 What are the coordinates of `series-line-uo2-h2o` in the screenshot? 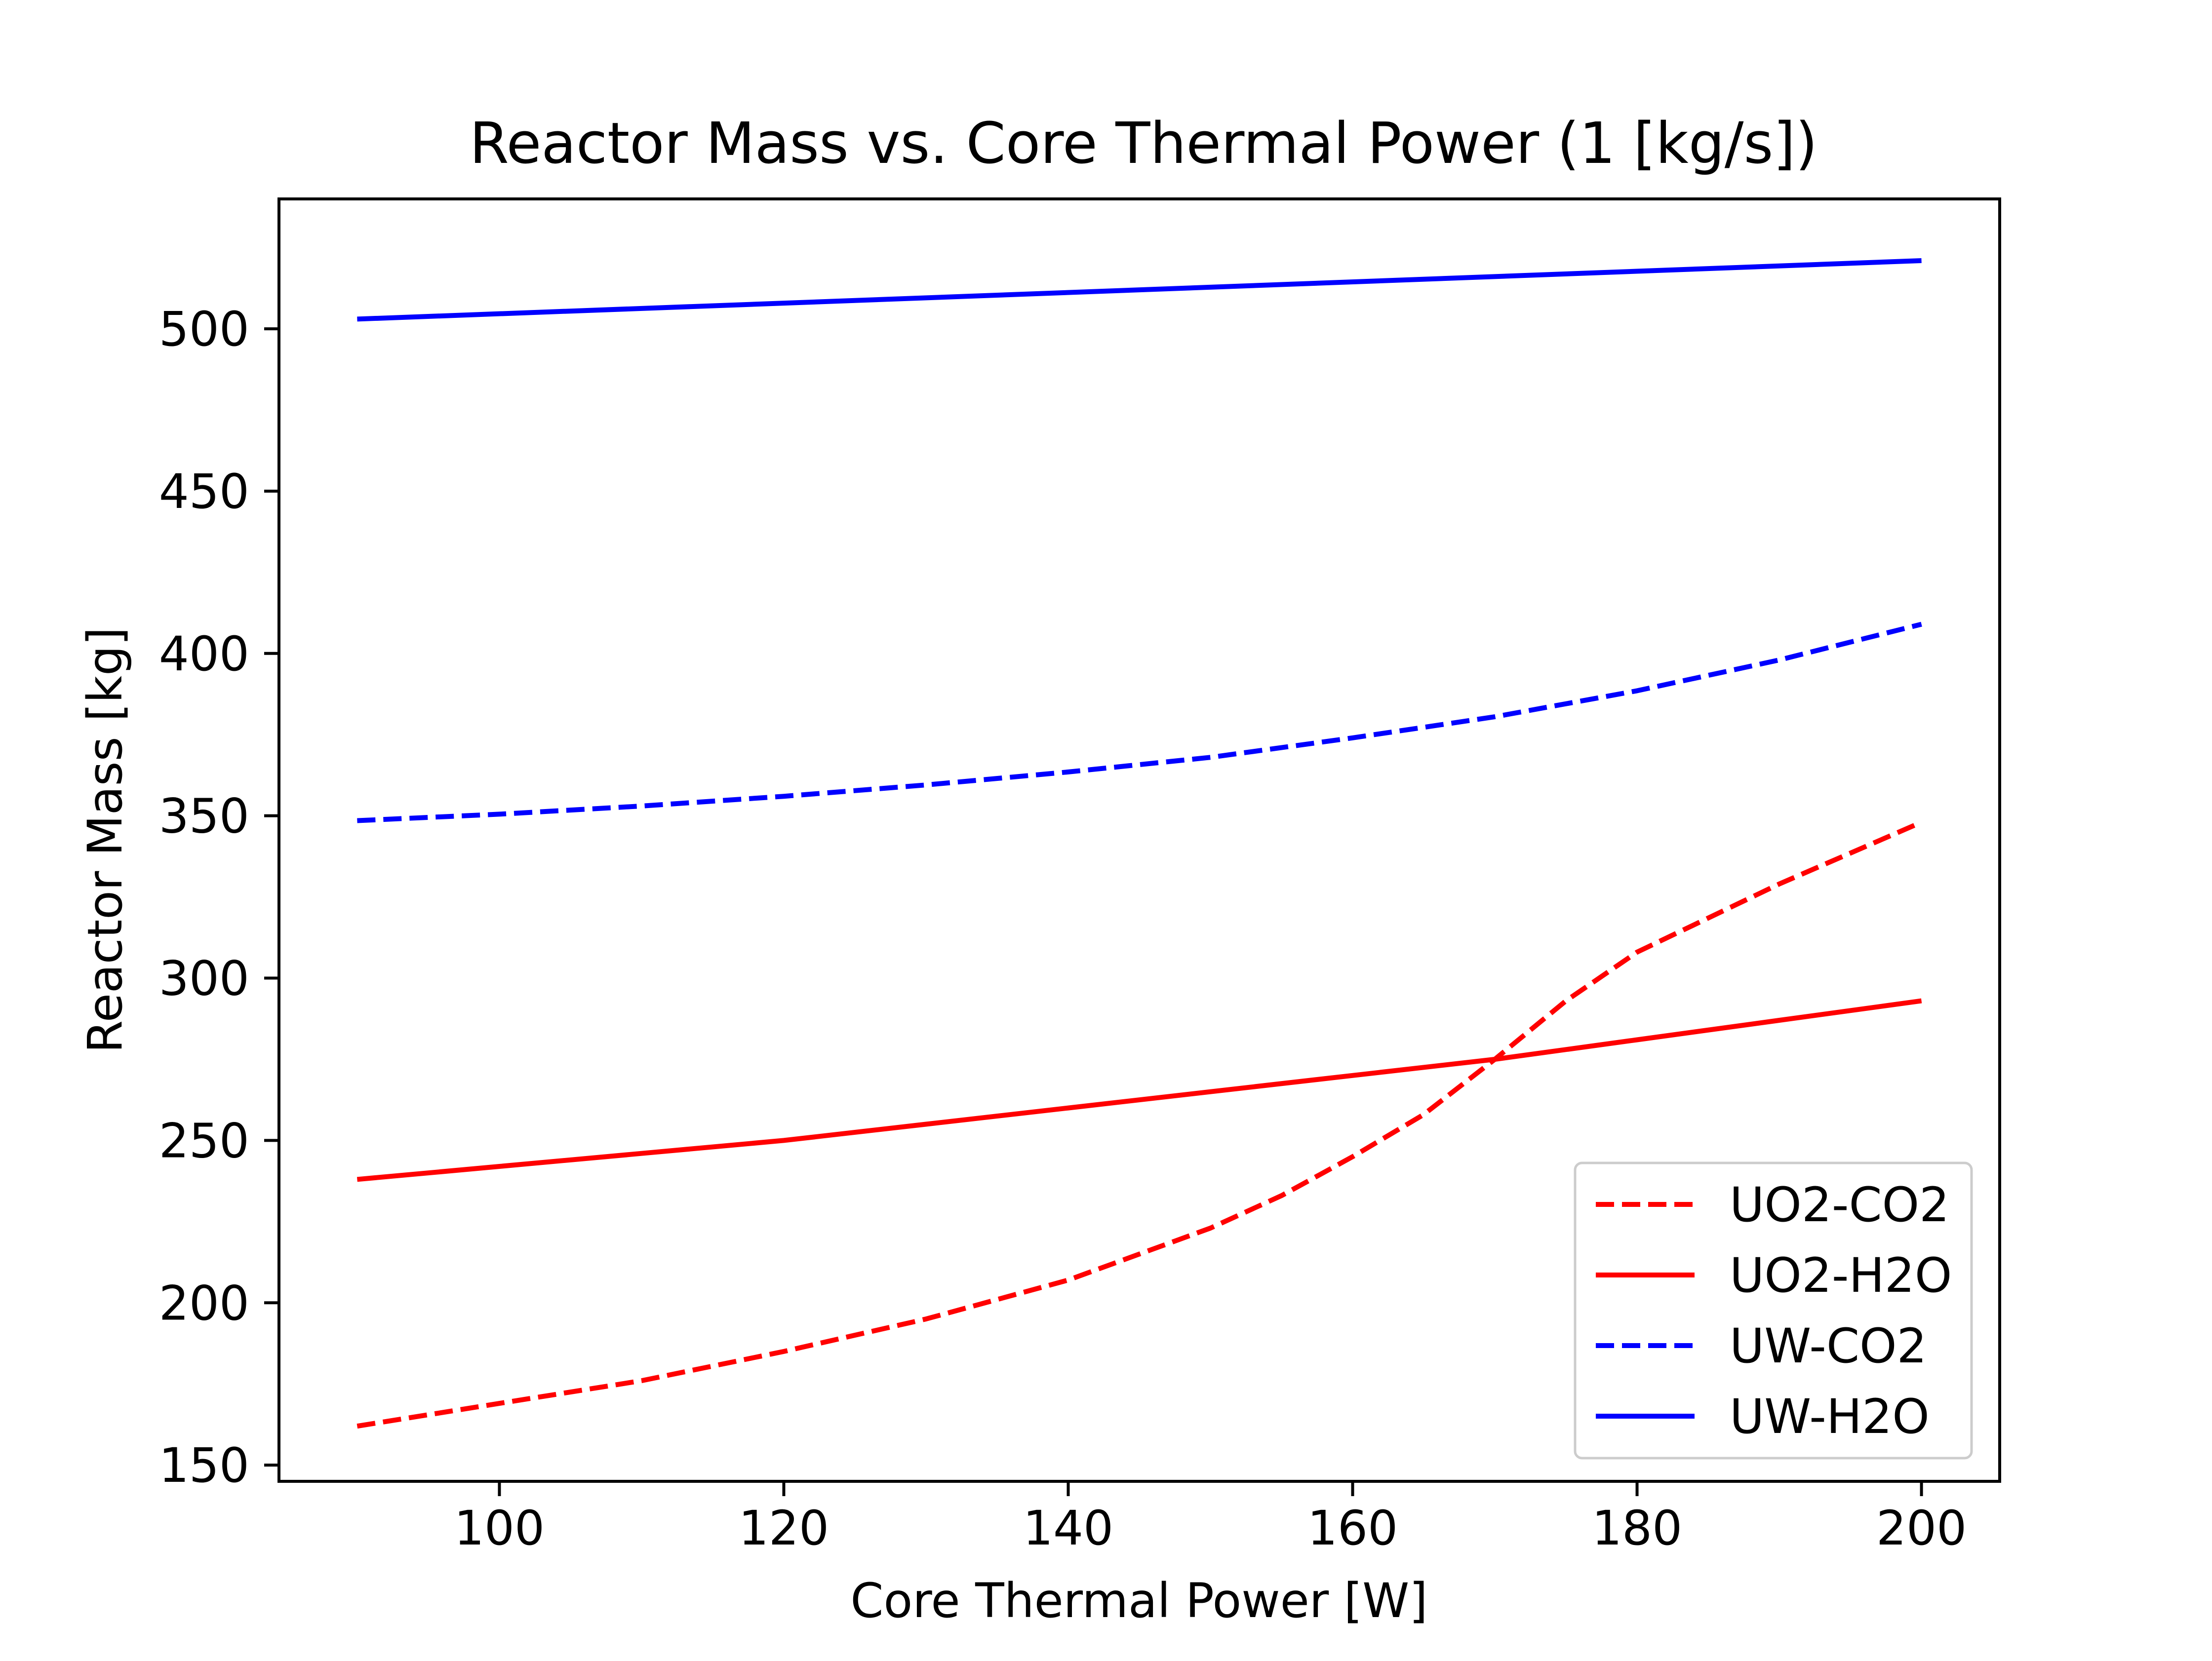 It's located at (1139, 1090).